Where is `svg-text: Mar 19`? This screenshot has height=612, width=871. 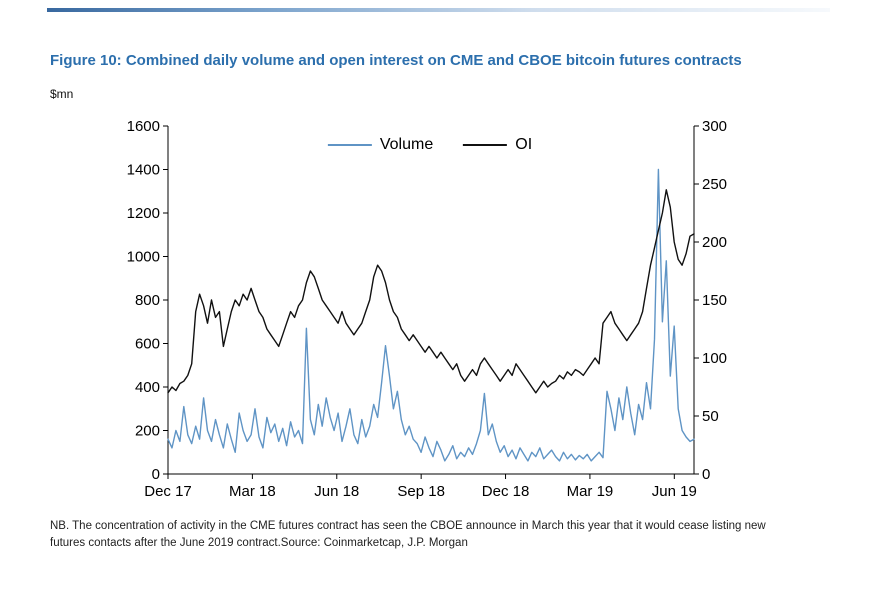 svg-text: Mar 19 is located at coordinates (590, 491).